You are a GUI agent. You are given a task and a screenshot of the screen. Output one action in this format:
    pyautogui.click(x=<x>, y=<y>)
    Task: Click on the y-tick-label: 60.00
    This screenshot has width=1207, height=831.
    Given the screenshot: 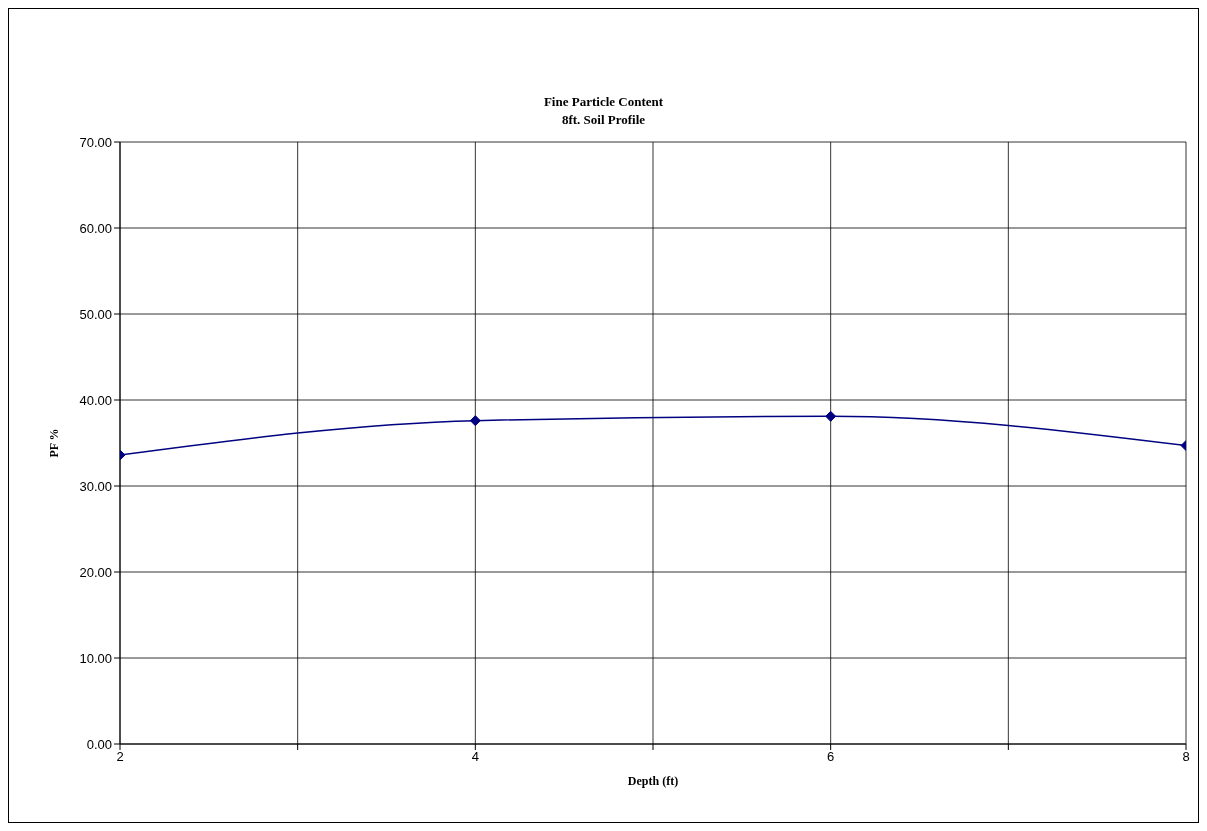 What is the action you would take?
    pyautogui.click(x=95, y=228)
    